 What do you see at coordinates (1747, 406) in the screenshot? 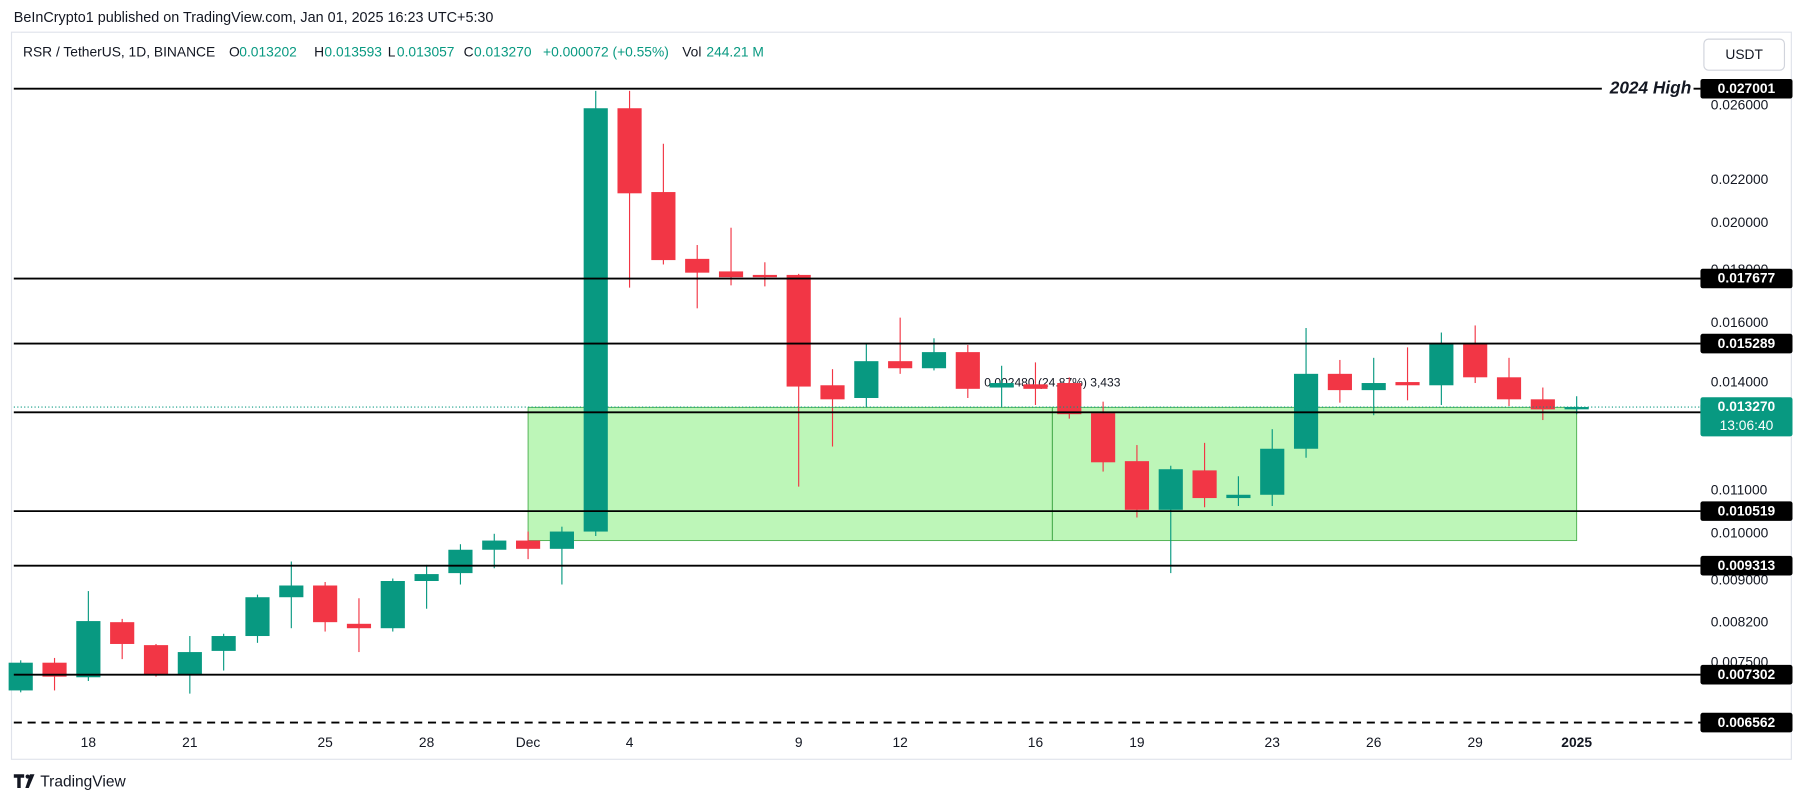
I see `last-price-label: 0.013270` at bounding box center [1747, 406].